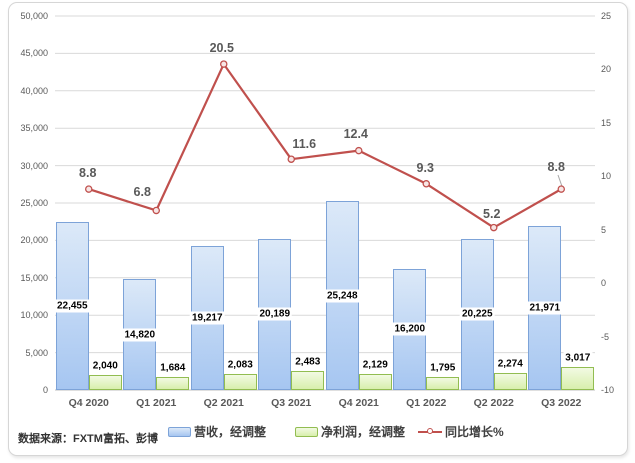 The width and height of the screenshot is (635, 463). Describe the element at coordinates (34, 165) in the screenshot. I see `left-axis-tick: 30,000` at that location.